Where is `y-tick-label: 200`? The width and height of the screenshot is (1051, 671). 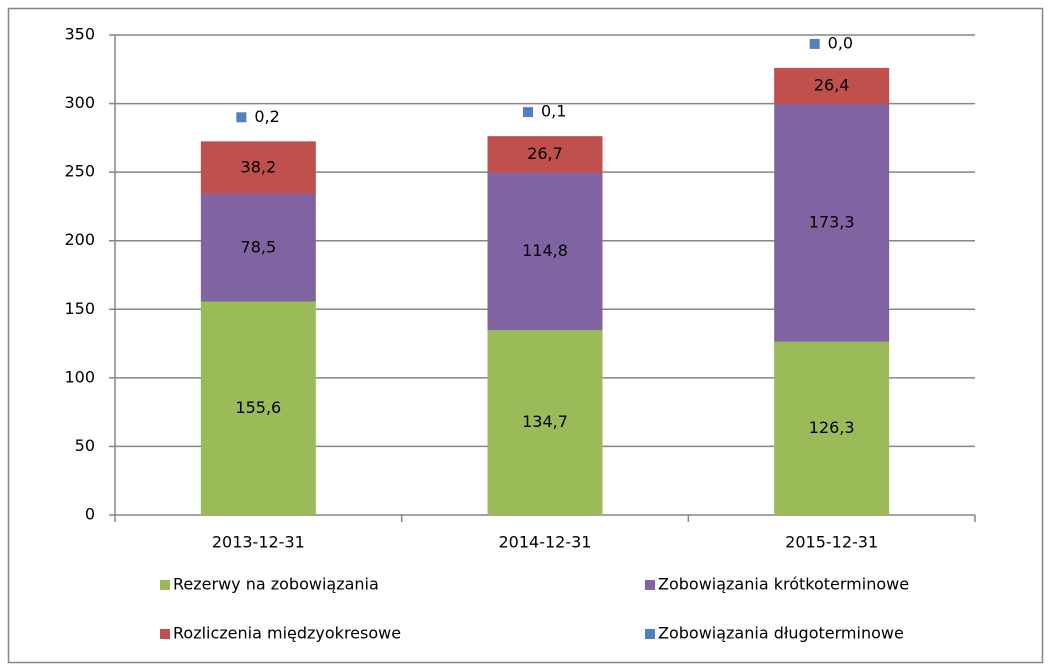 y-tick-label: 200 is located at coordinates (79, 239).